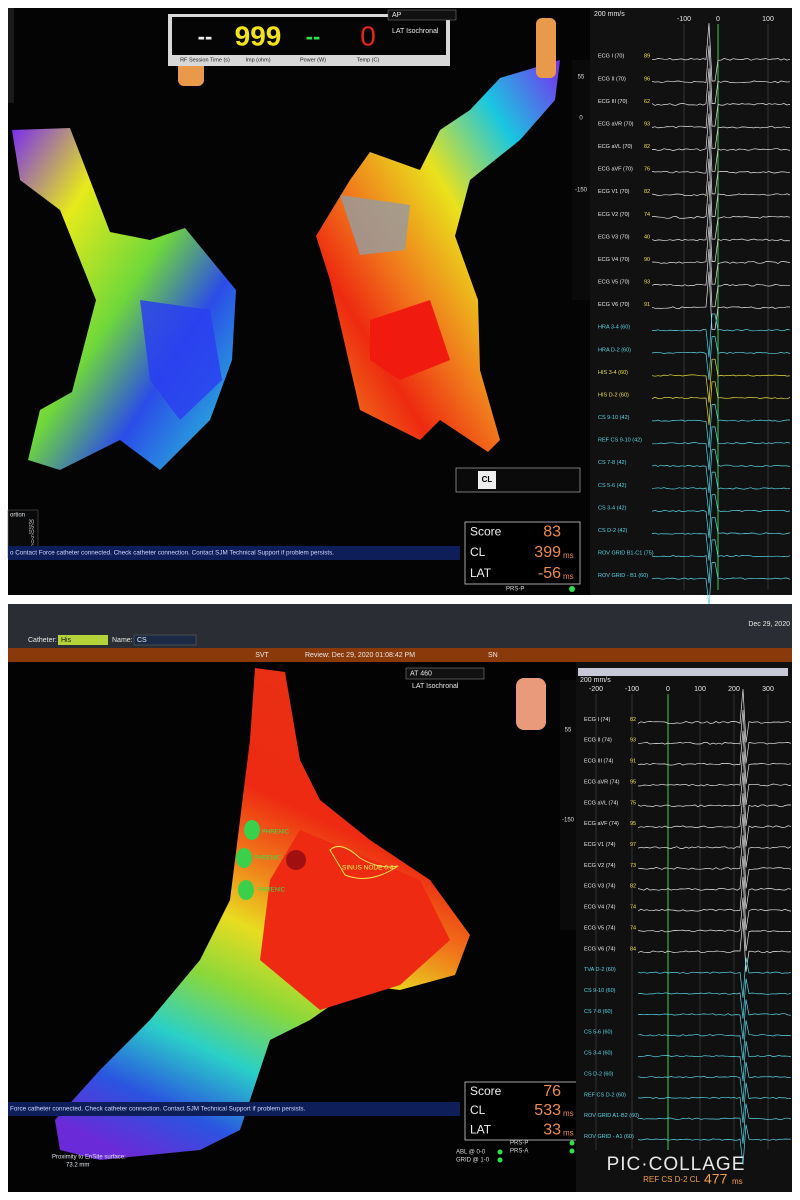 Image resolution: width=800 pixels, height=1200 pixels. Describe the element at coordinates (11, 55) in the screenshot. I see `edge` at that location.